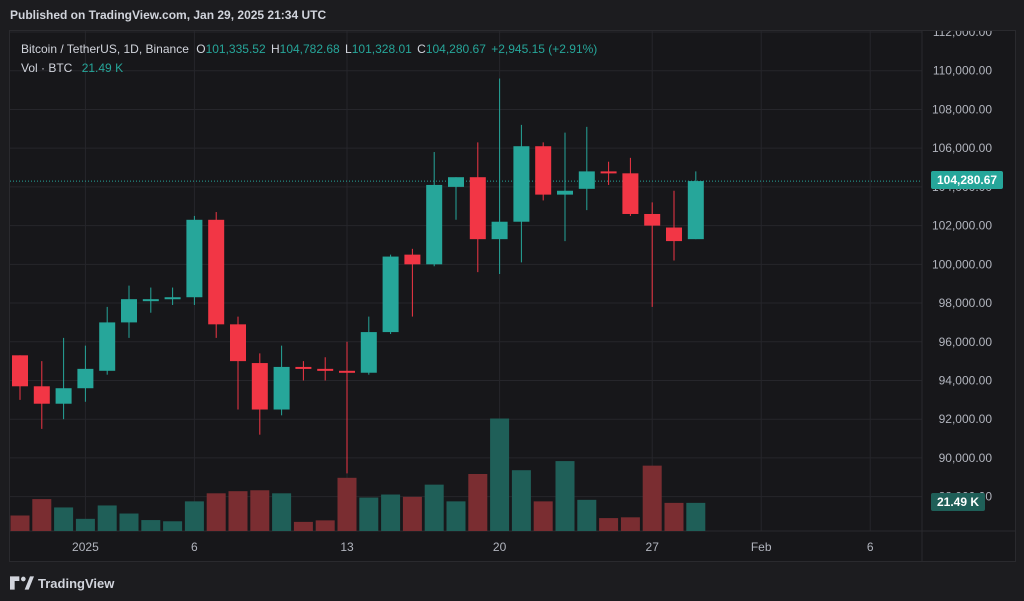 The image size is (1024, 601). I want to click on high-value: 104,782.68, so click(309, 49).